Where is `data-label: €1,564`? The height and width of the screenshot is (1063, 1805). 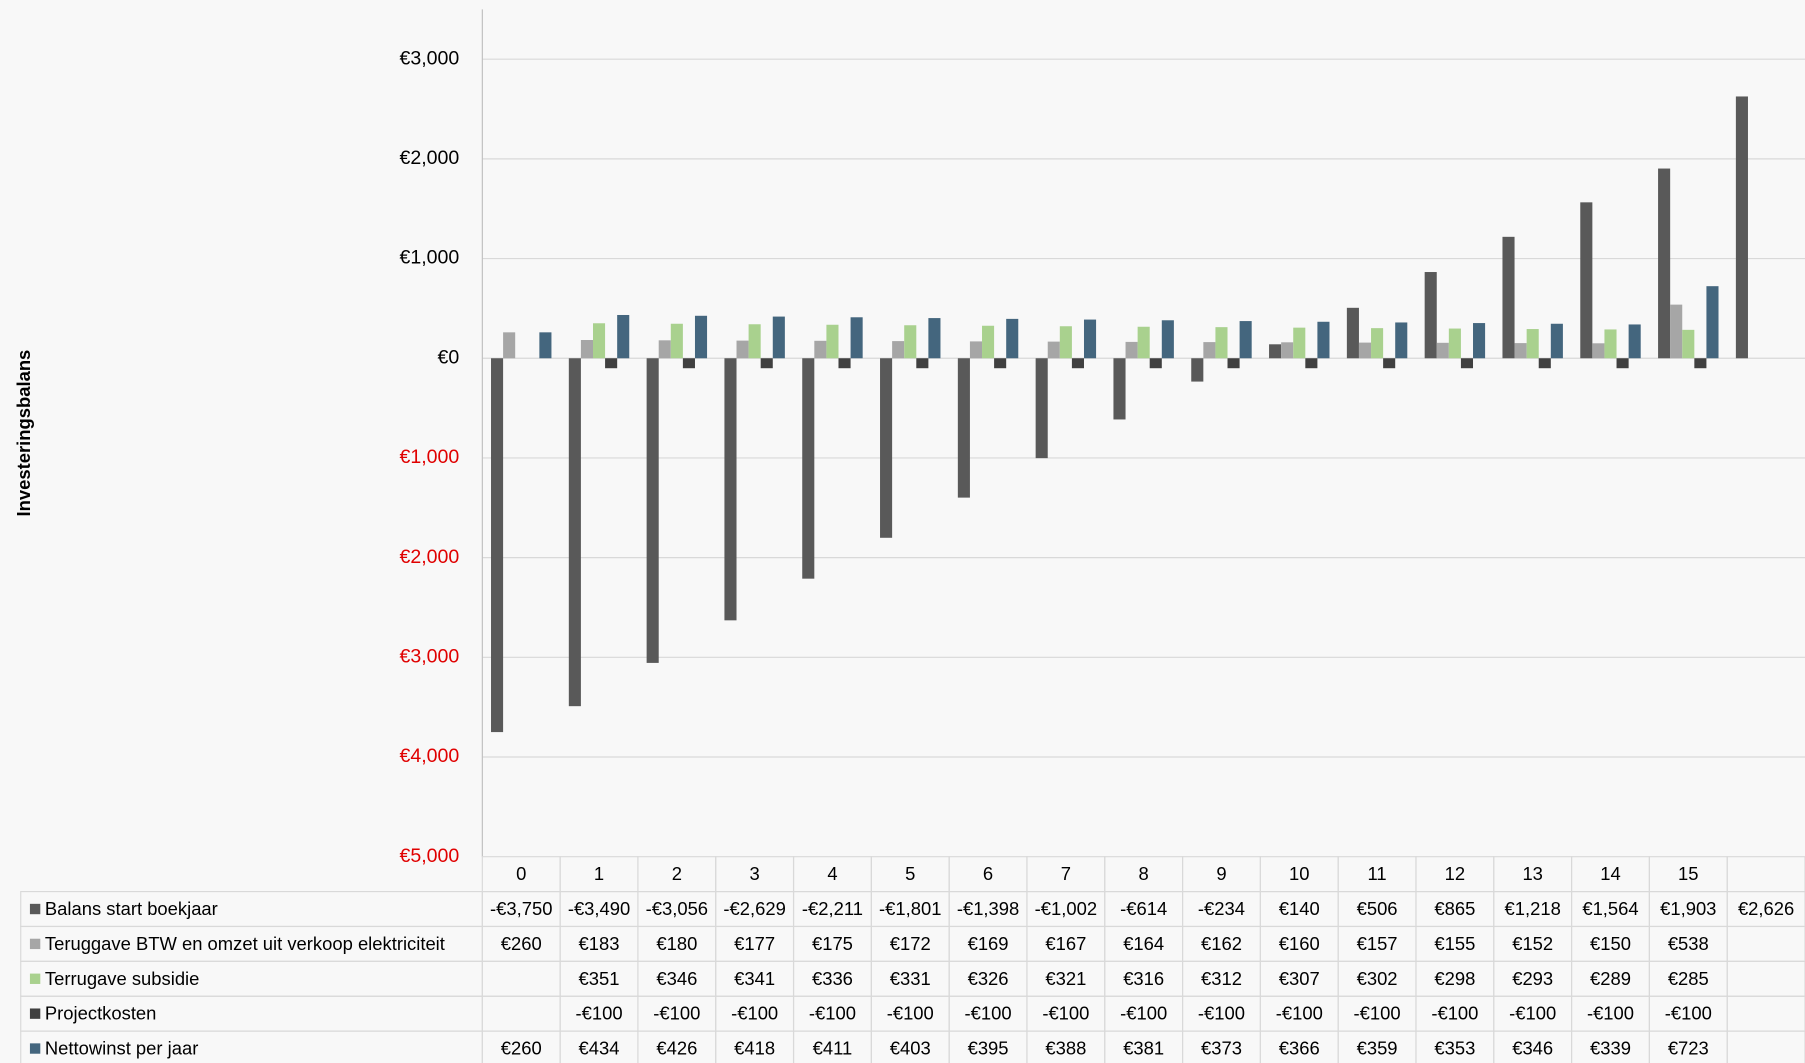 data-label: €1,564 is located at coordinates (1610, 908).